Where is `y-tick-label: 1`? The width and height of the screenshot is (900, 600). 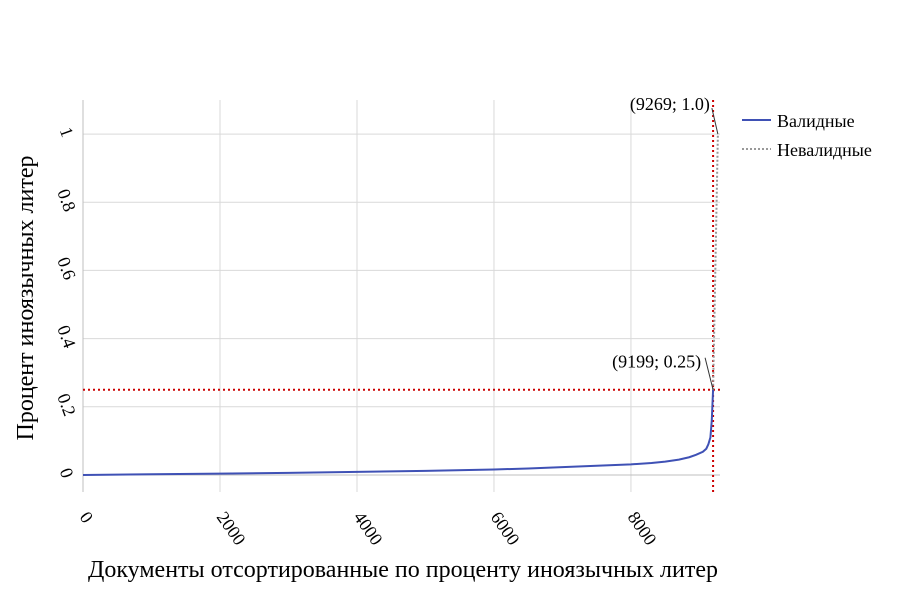 y-tick-label: 1 is located at coordinates (67, 131).